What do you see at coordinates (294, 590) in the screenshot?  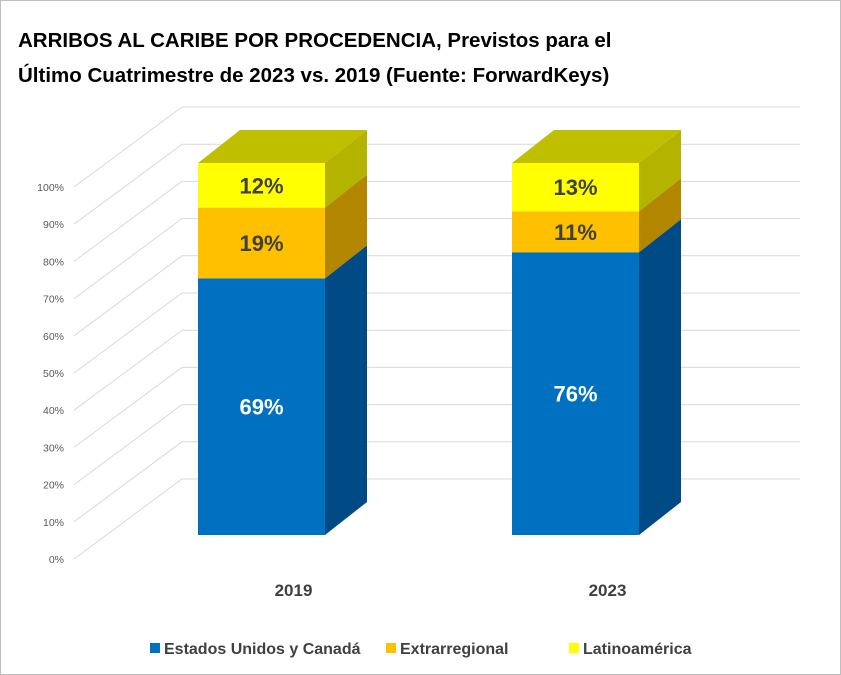 I see `category-label: 2019` at bounding box center [294, 590].